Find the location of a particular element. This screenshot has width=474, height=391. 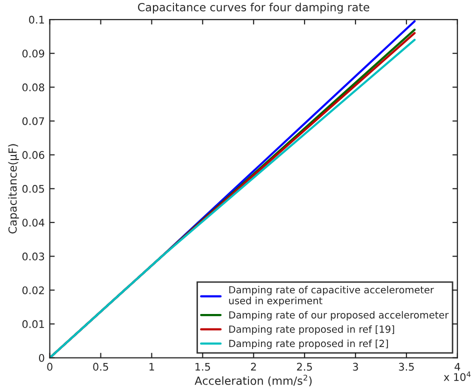

legend-label: Damping rate proposed in ref [2] is located at coordinates (308, 345).